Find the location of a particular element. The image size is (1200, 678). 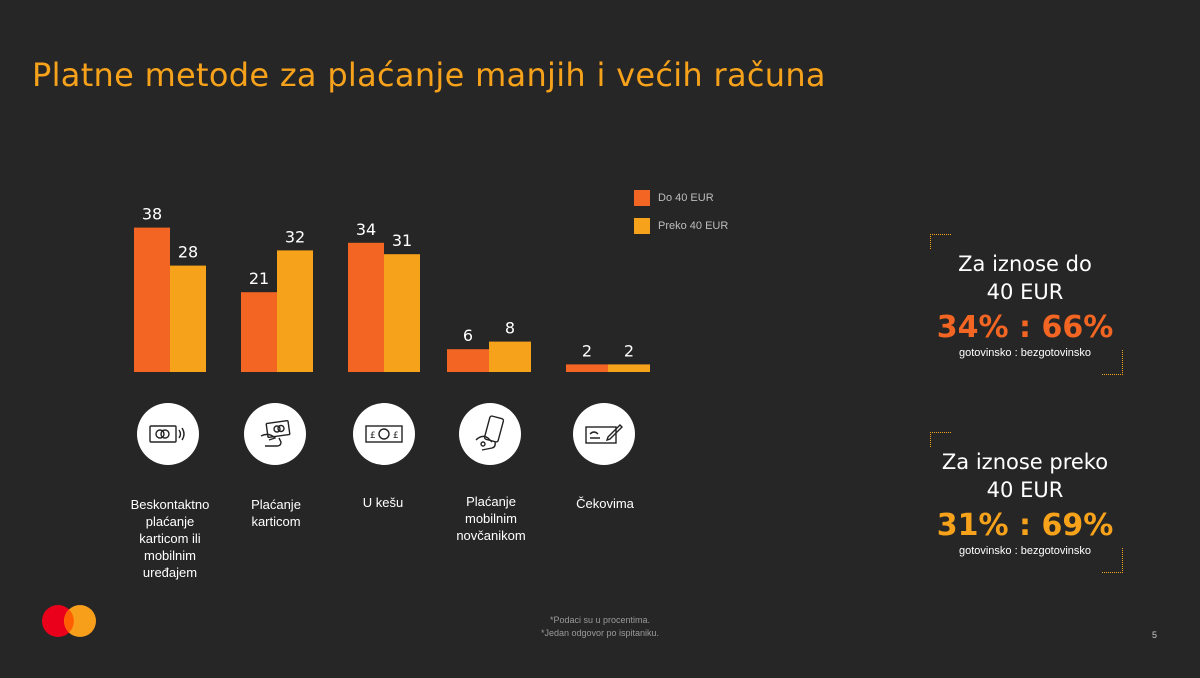

cash-banknote-icon: £ £ is located at coordinates (384, 434).